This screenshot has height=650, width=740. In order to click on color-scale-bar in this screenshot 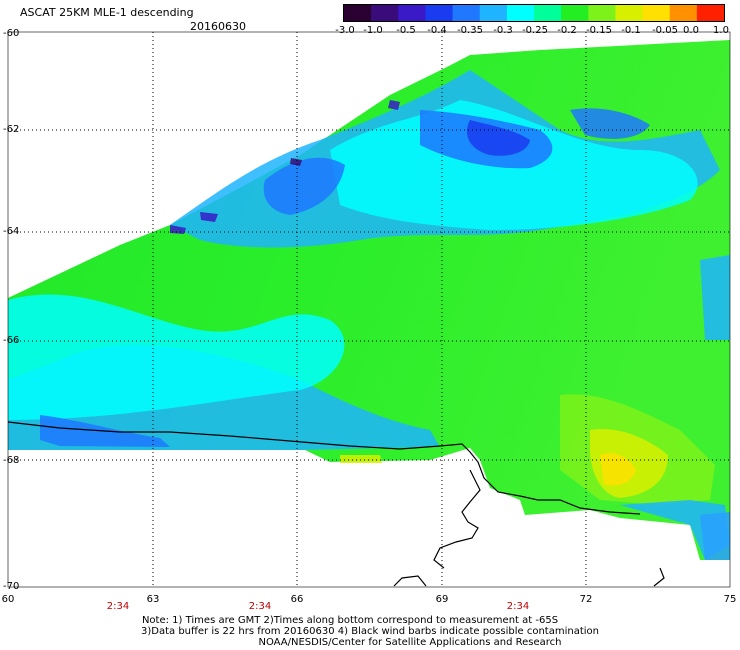, I will do `click(534, 13)`.